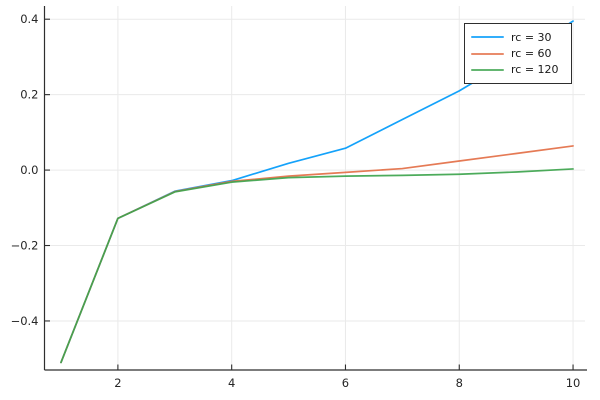  I want to click on y-tick-label: 0.2, so click(29, 95).